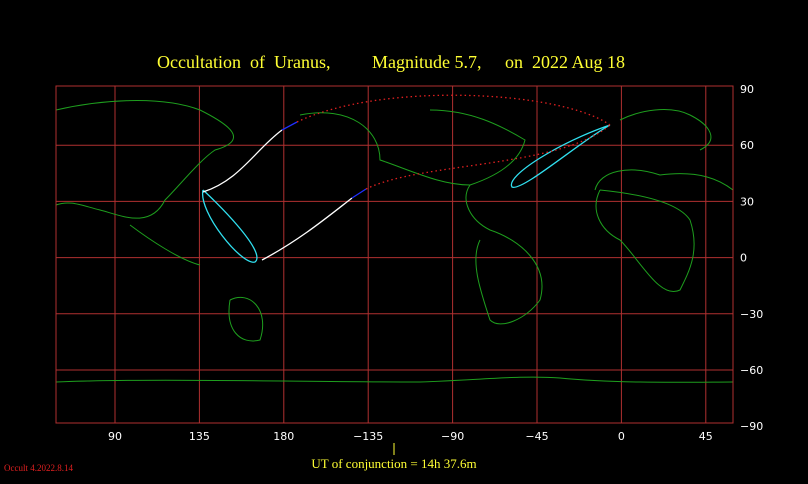  What do you see at coordinates (199, 436) in the screenshot?
I see `longitude-label: 135` at bounding box center [199, 436].